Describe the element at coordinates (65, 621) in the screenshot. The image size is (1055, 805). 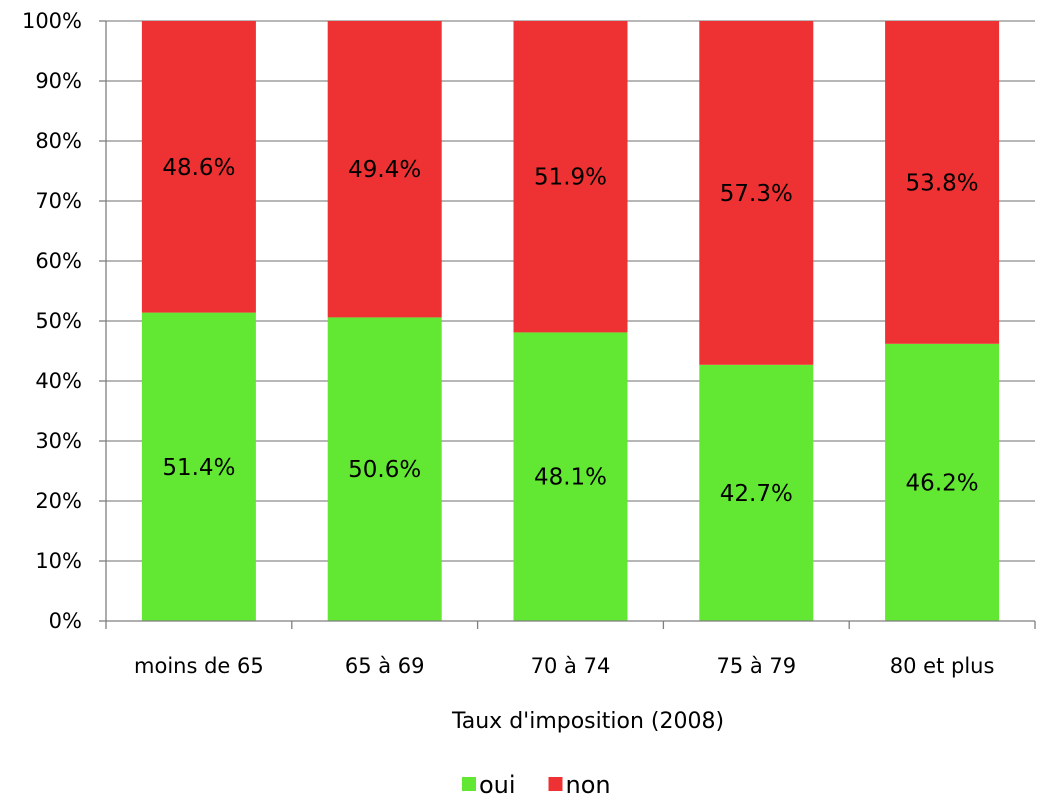
I see `y-tick-label: 0%` at that location.